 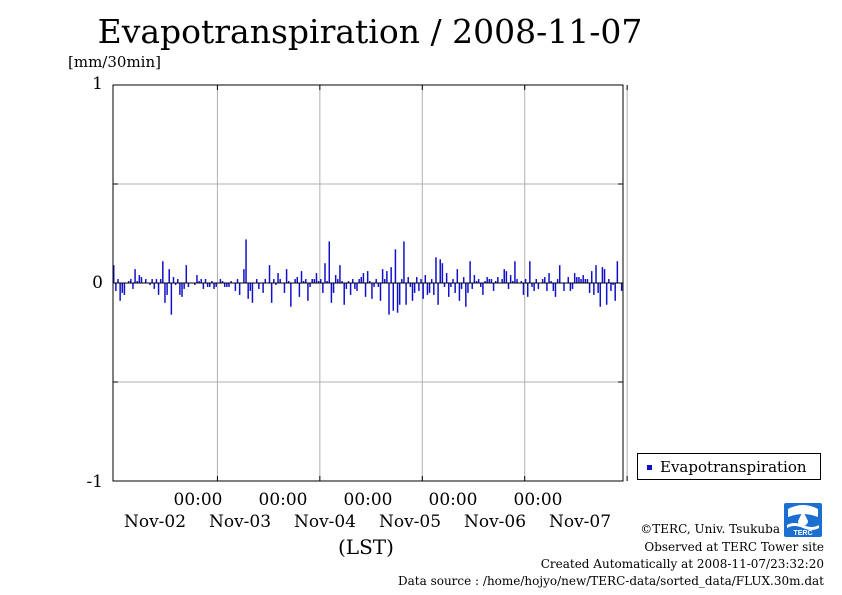 I want to click on legend-label: Evapotranspiration, so click(x=733, y=467).